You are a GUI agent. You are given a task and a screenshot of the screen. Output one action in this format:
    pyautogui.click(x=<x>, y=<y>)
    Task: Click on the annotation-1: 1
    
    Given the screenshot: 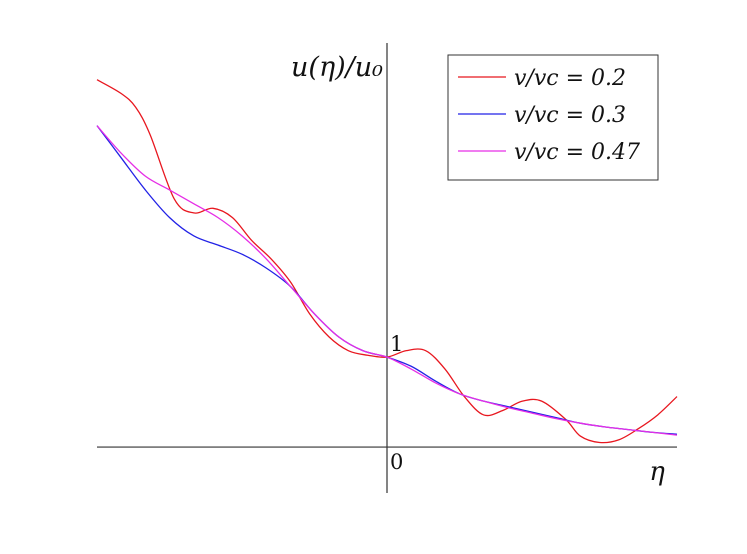 What is the action you would take?
    pyautogui.click(x=396, y=344)
    